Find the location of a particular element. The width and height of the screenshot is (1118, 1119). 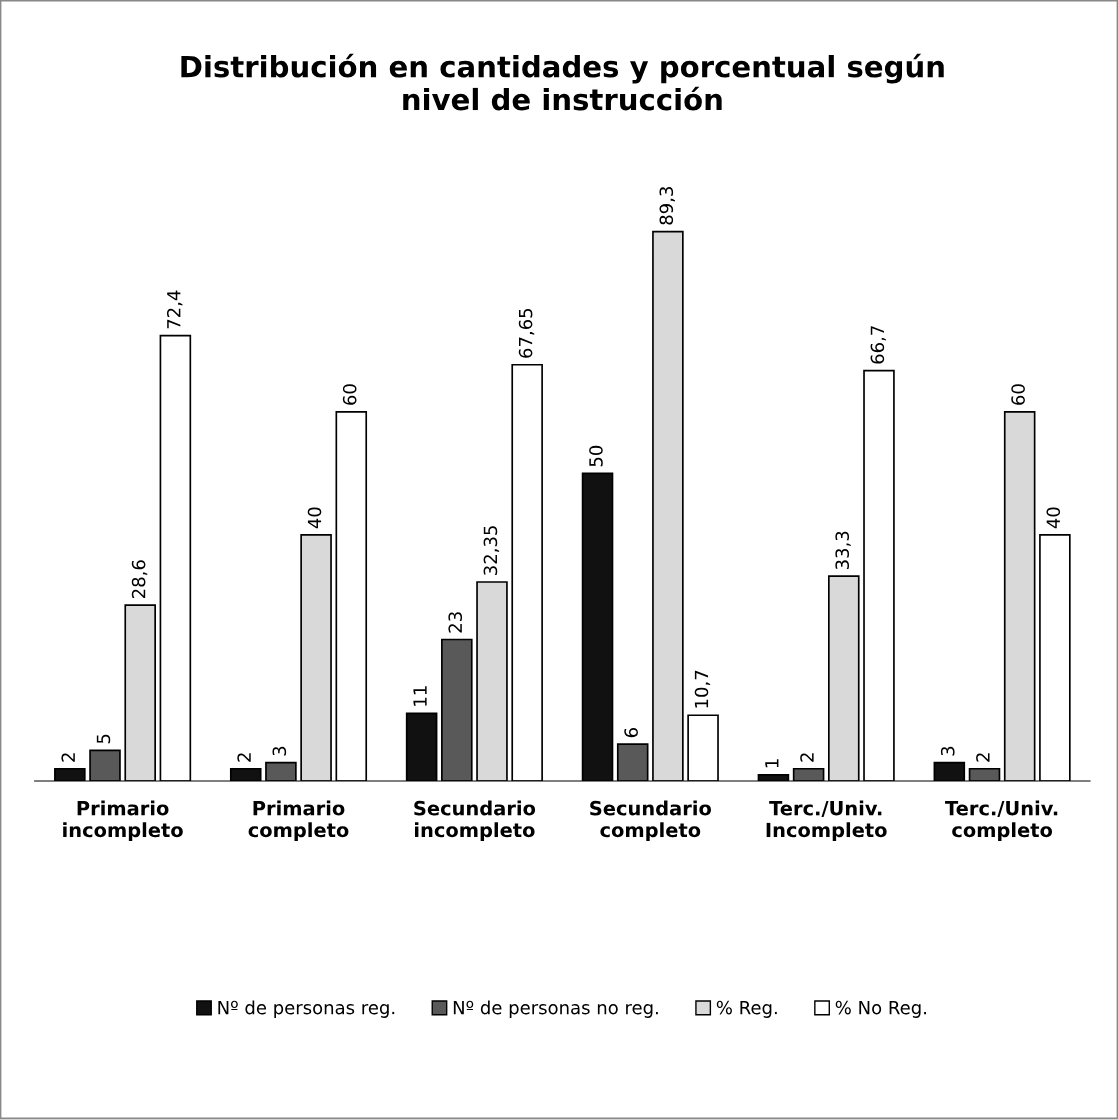

x-tick-label: Primario incompleto is located at coordinates (123, 821).